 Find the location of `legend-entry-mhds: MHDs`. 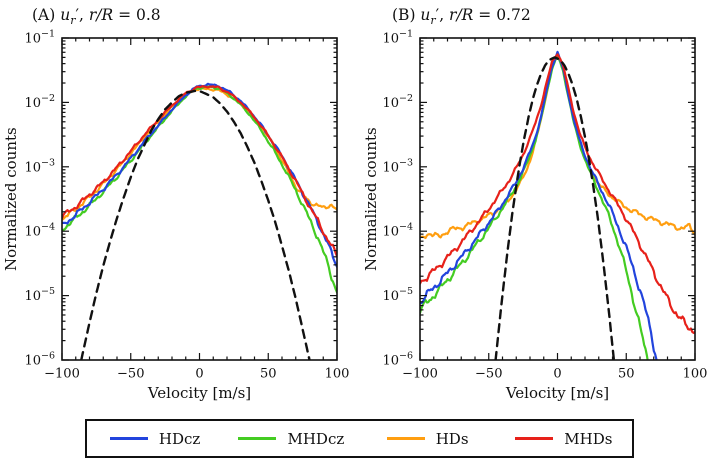

legend-entry-mhds: MHDs is located at coordinates (564, 438).